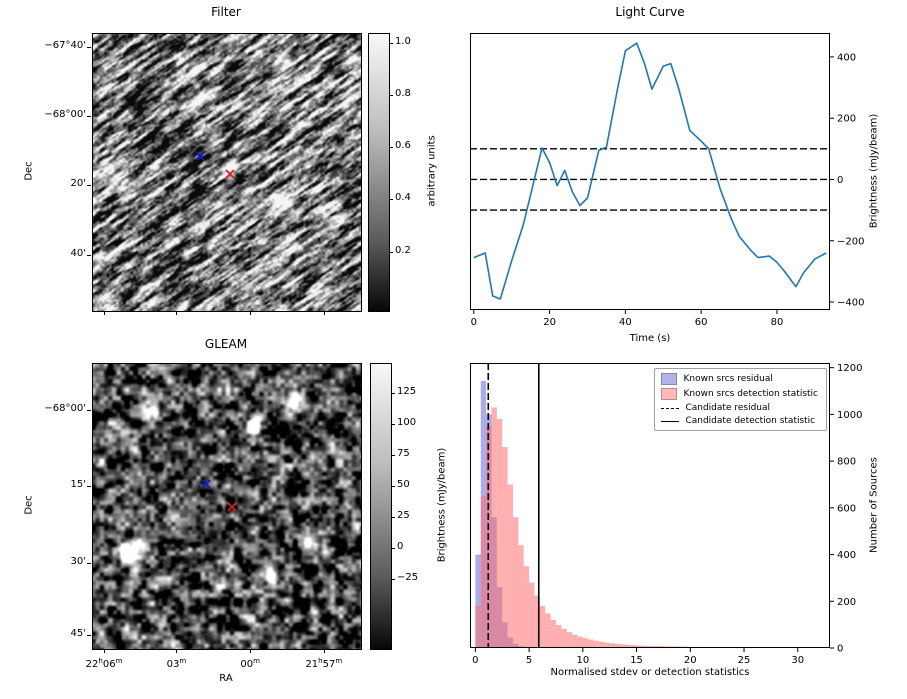 Image resolution: width=907 pixels, height=699 pixels. Describe the element at coordinates (183, 661) in the screenshot. I see `tick-label-part: m` at that location.